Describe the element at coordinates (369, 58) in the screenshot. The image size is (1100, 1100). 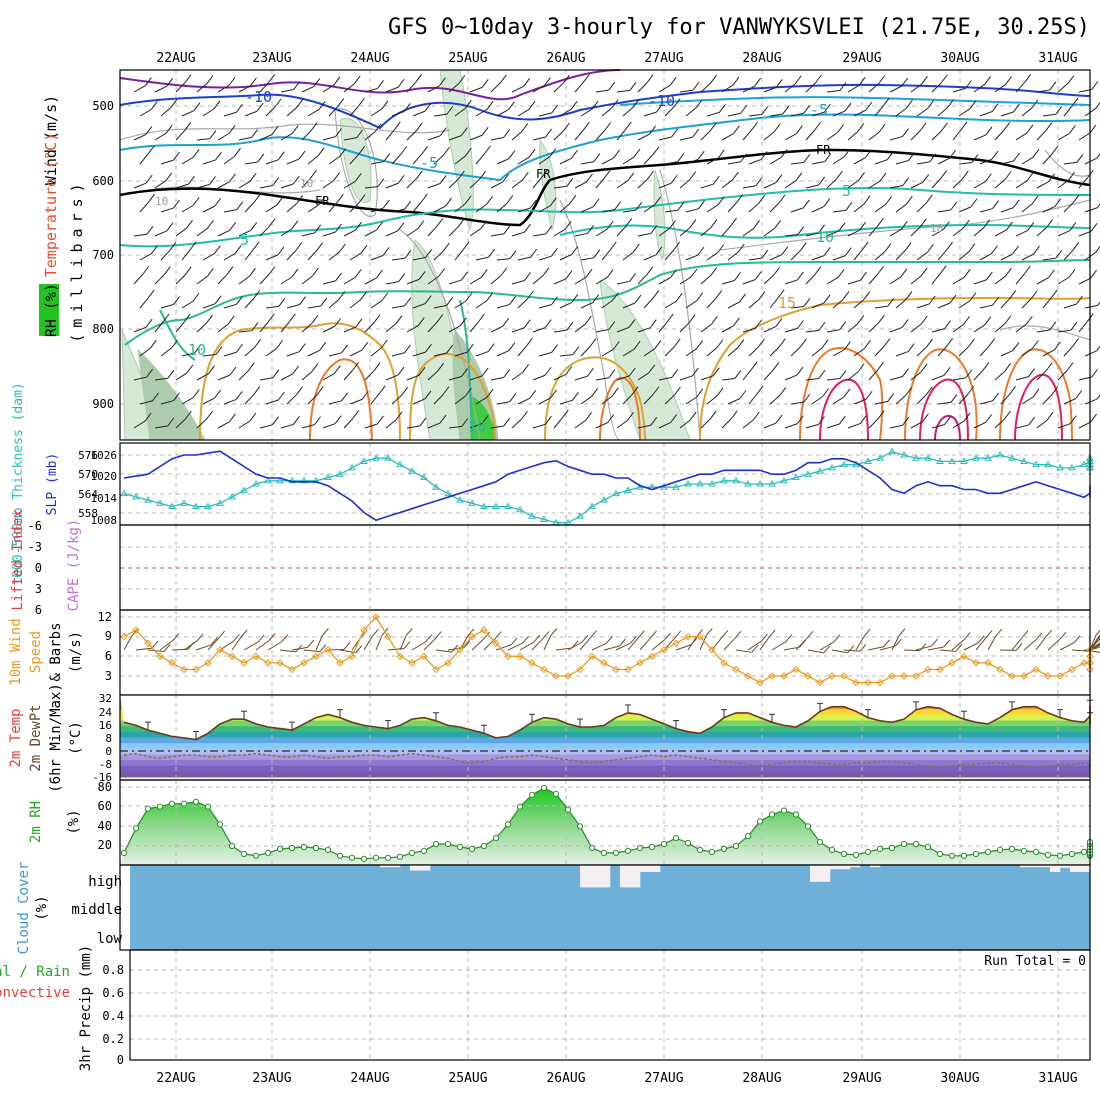
I see `date-label: 24AUG` at that location.